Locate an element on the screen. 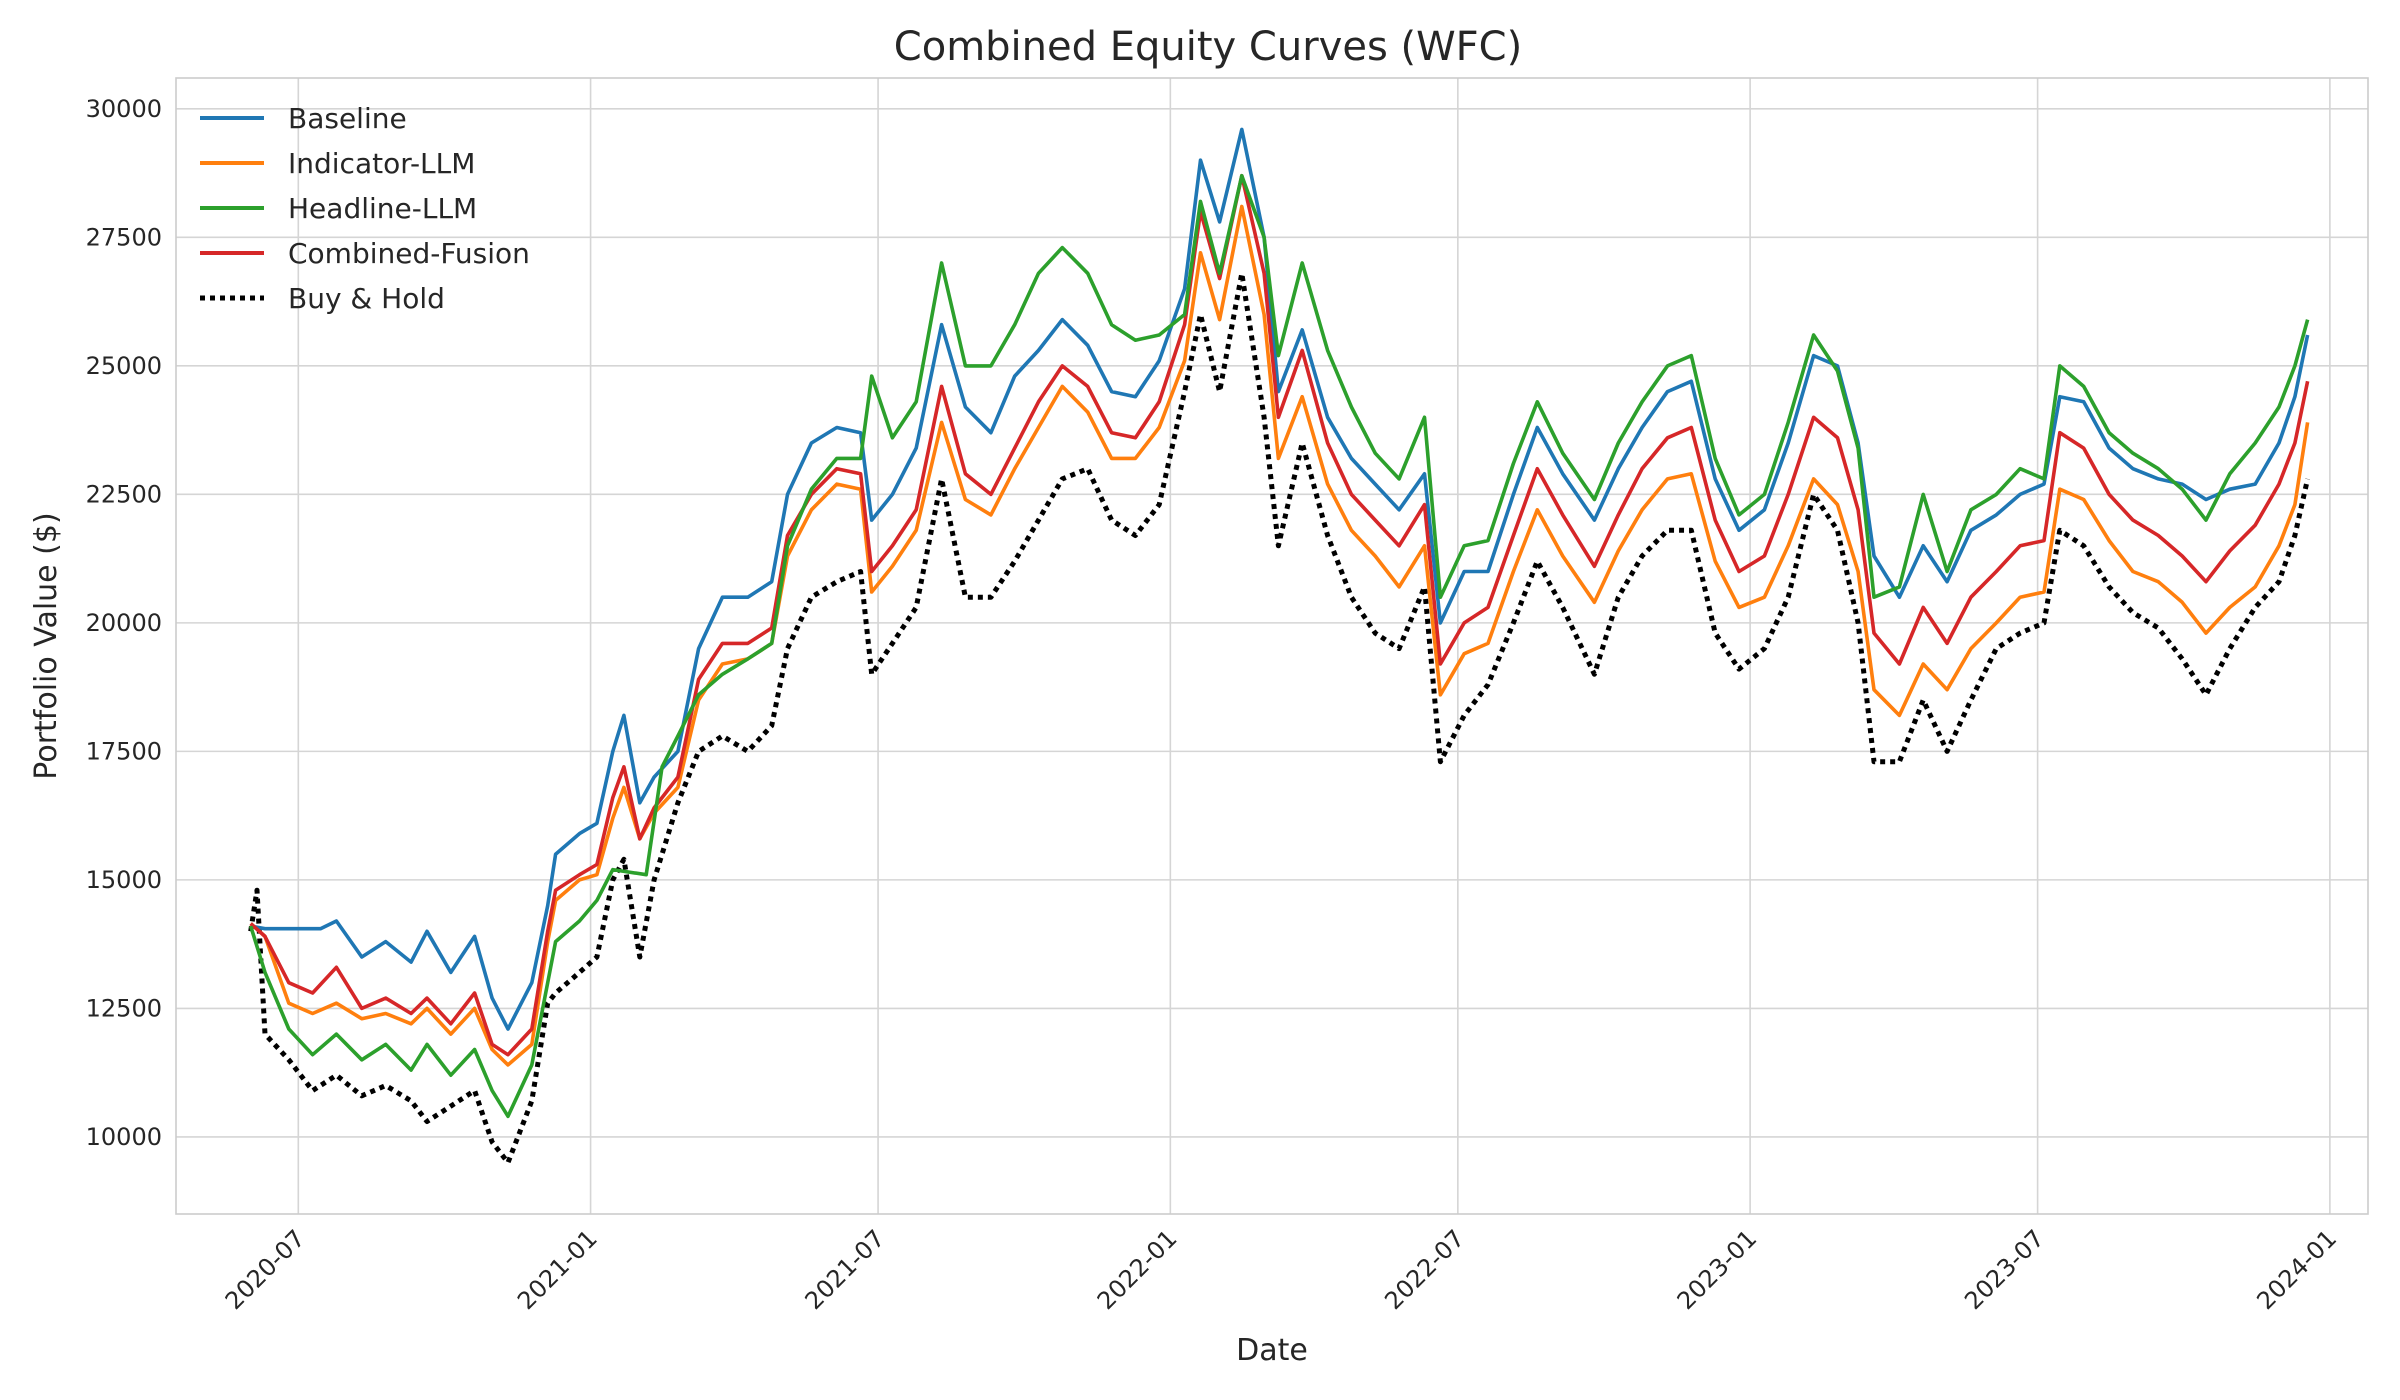  y-tick-label: 27500 is located at coordinates (124, 237).